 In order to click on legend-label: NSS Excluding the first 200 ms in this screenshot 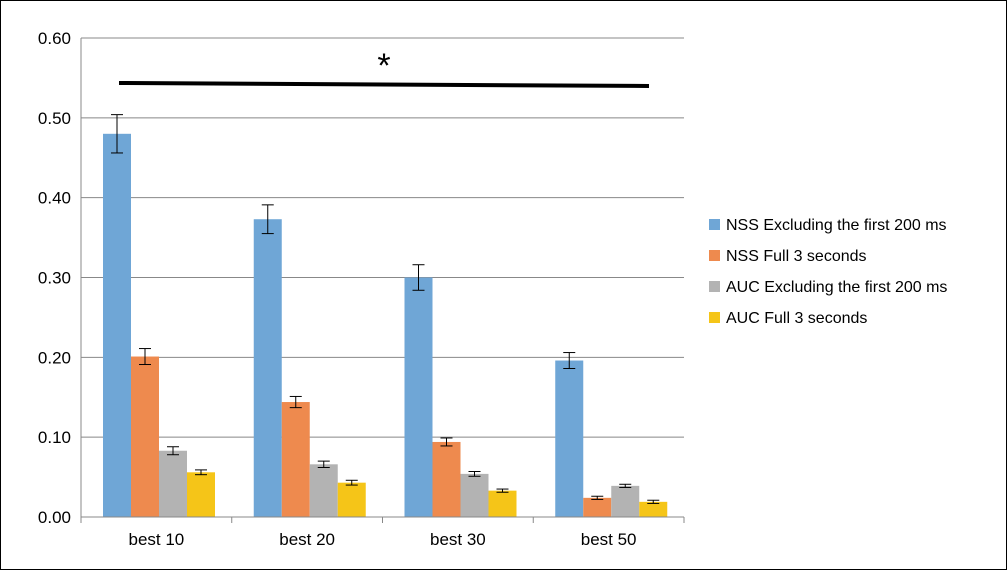, I will do `click(836, 225)`.